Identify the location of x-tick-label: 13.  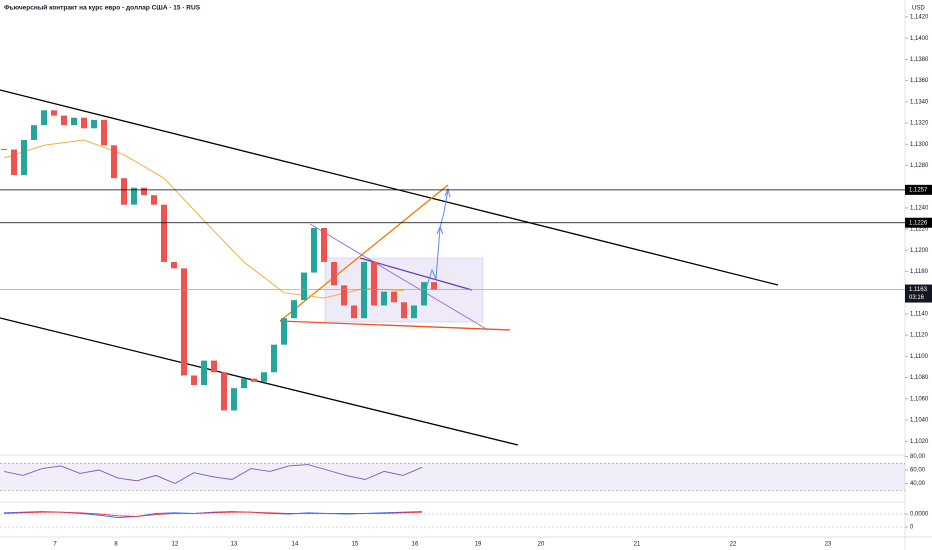
(234, 545).